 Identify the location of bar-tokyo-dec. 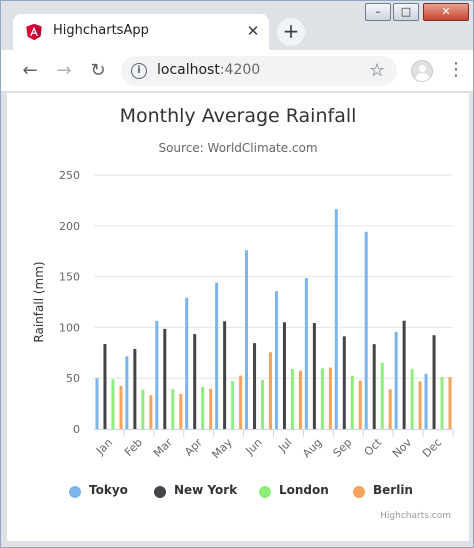
(426, 401).